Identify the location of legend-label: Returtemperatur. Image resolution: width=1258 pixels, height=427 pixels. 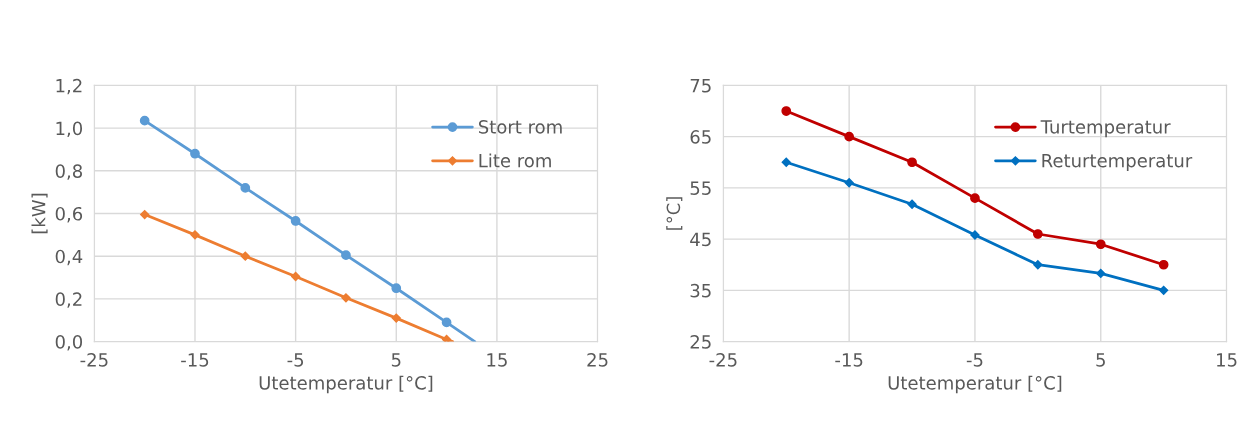
(1117, 162).